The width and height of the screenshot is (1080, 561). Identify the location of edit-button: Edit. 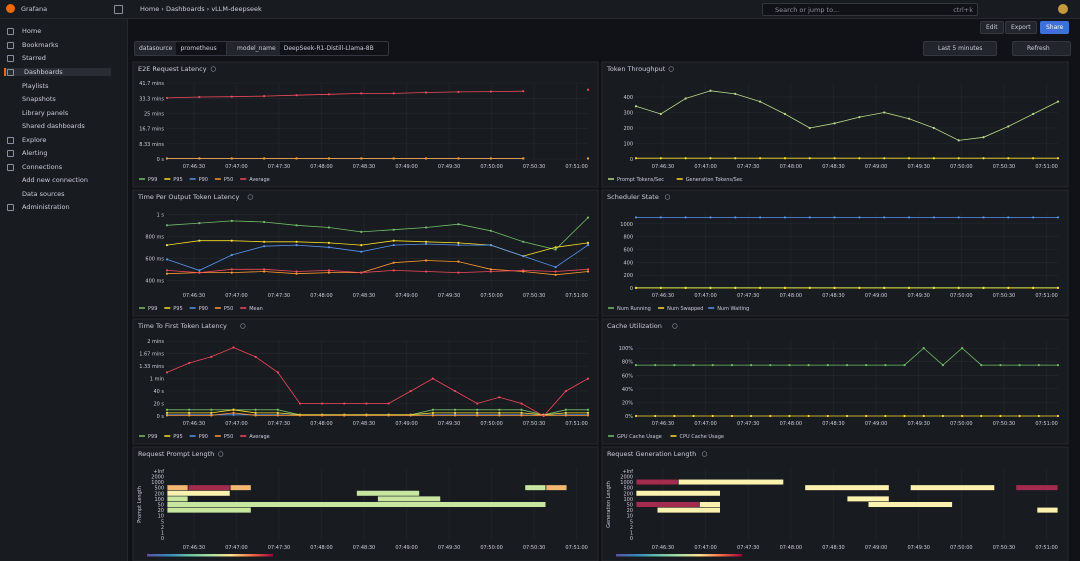
(992, 27).